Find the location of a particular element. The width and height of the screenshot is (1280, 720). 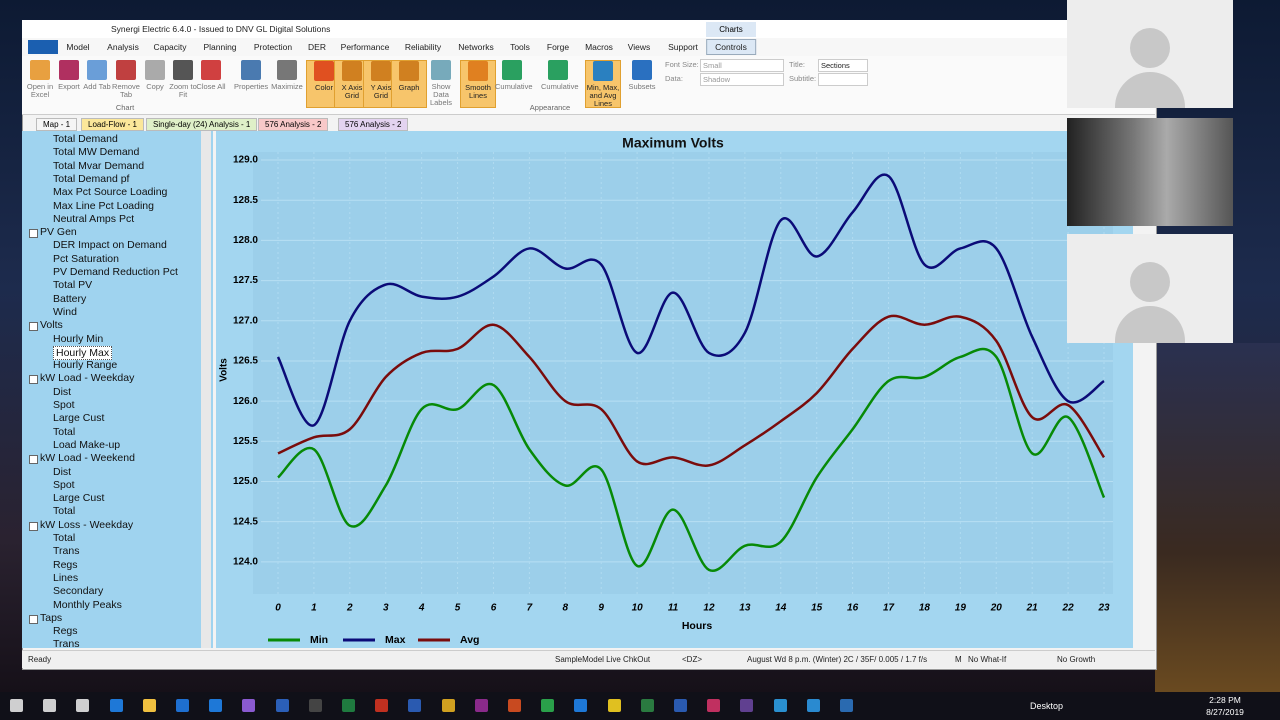

field-input is located at coordinates (843, 79).